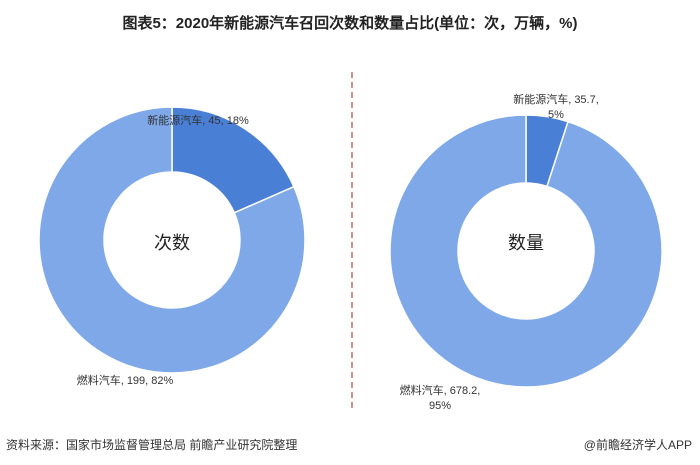 Image resolution: width=700 pixels, height=465 pixels. Describe the element at coordinates (440, 390) in the screenshot. I see `label-right-fuel-line1: 燃料汽车, 678.2,` at that location.